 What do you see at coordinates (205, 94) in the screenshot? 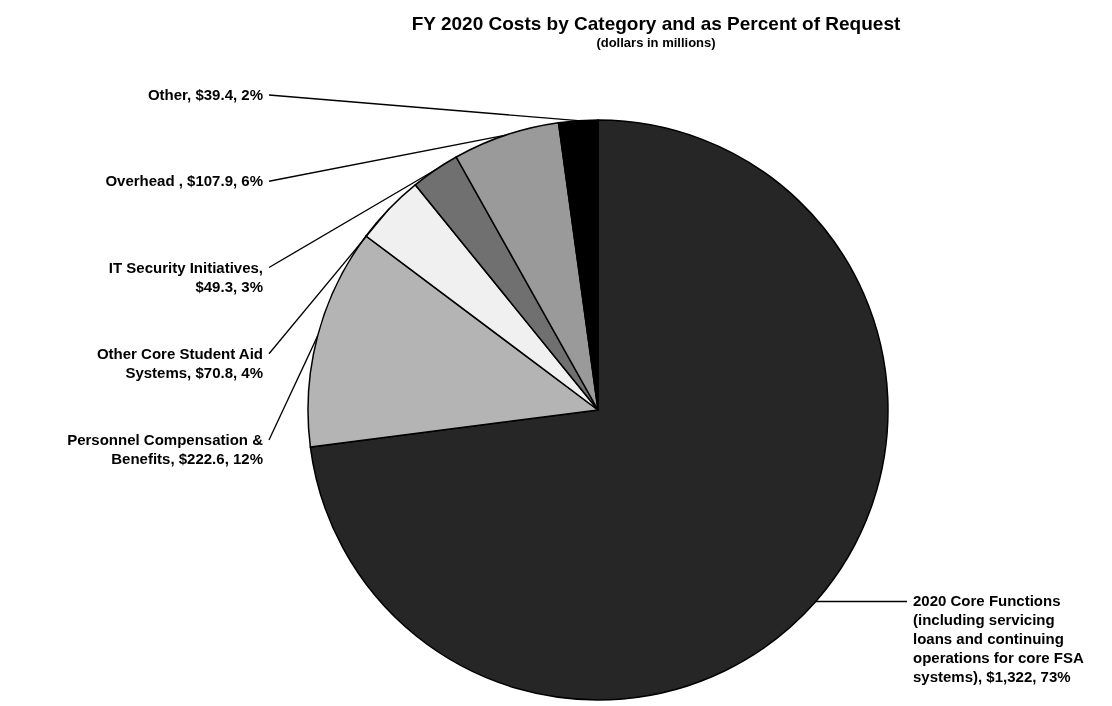
I see `slice-label: Other, $39.4, 2%` at bounding box center [205, 94].